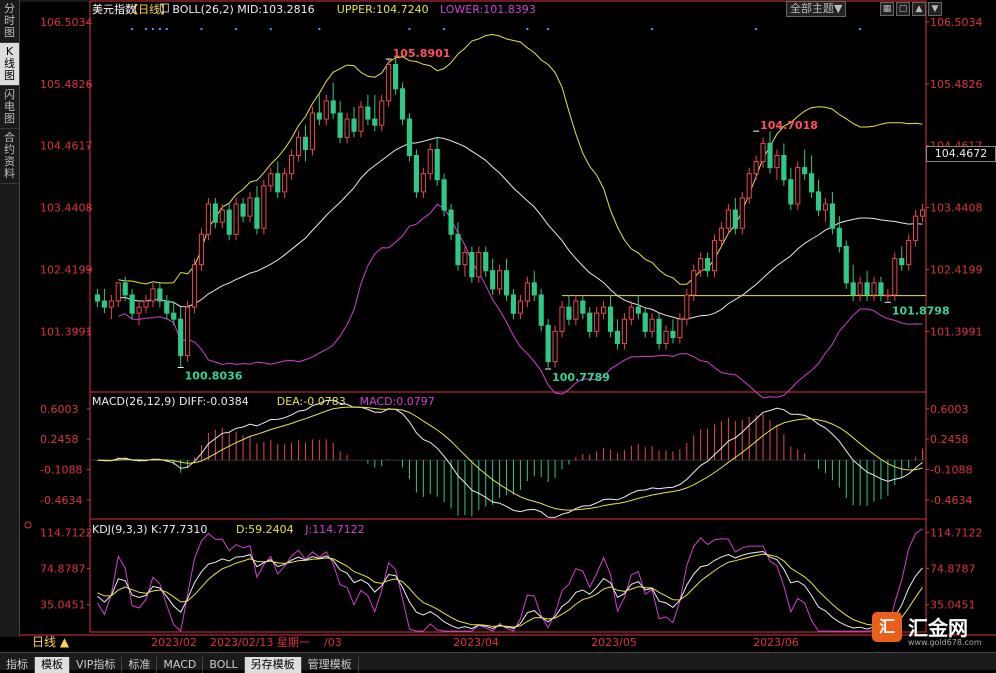 The image size is (996, 673). I want to click on macd-value-readout: MACD:0.0797, so click(397, 401).